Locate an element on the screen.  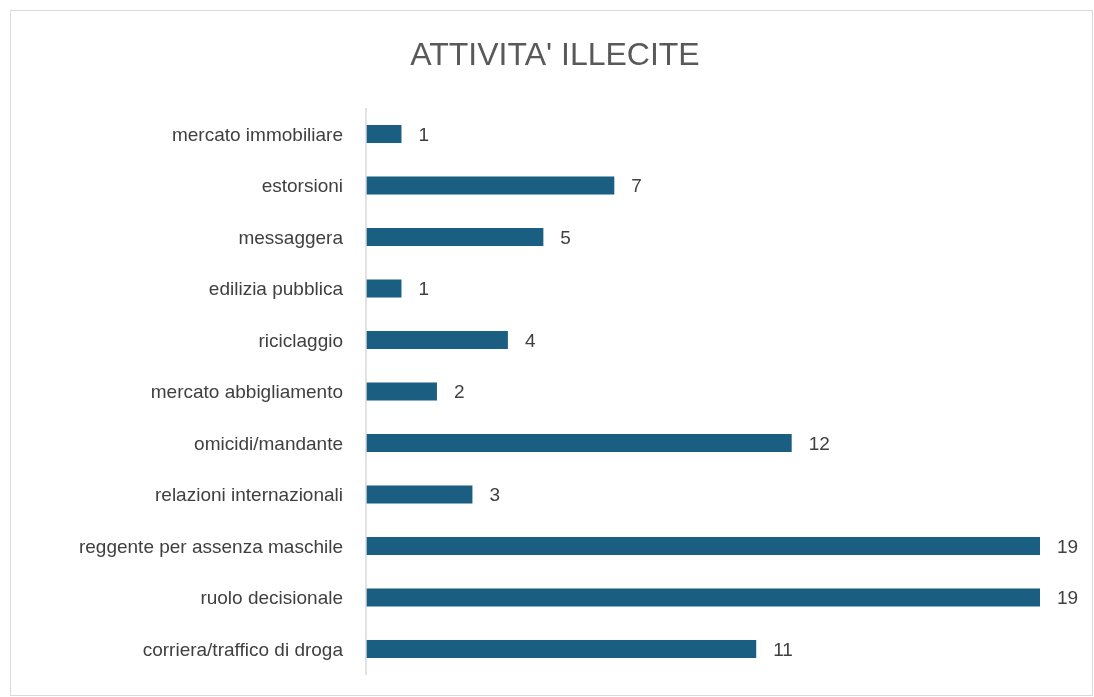
chart-title: ATTIVITA' ILLECITE is located at coordinates (555, 54).